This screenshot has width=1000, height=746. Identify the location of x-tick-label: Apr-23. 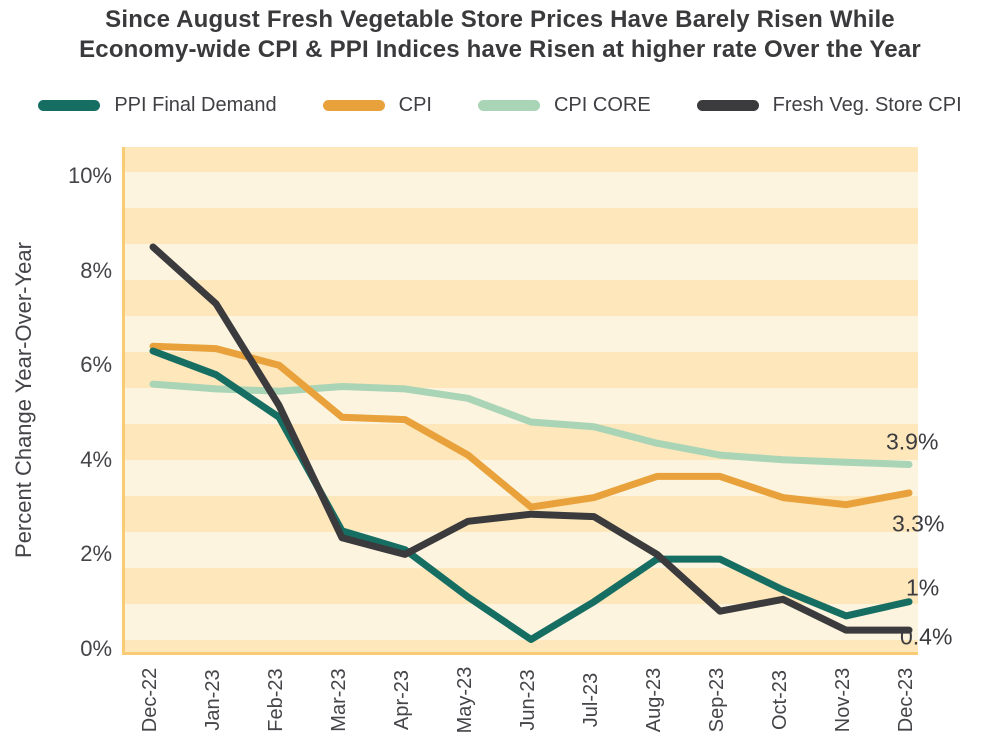
(402, 700).